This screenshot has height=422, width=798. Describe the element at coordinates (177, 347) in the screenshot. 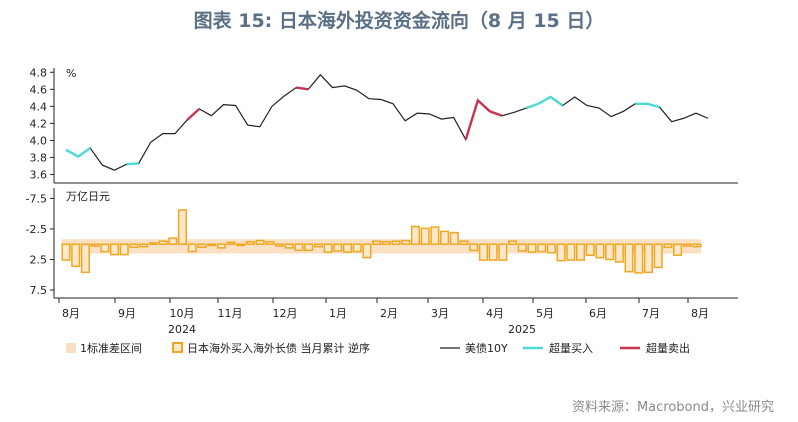

I see `legend-bar-swatch` at that location.